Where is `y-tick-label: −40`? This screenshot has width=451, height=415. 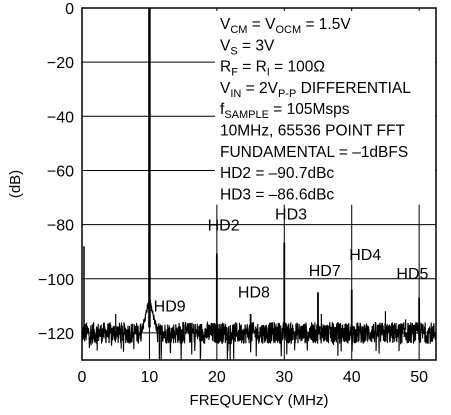
y-tick-label: −40 is located at coordinates (60, 117).